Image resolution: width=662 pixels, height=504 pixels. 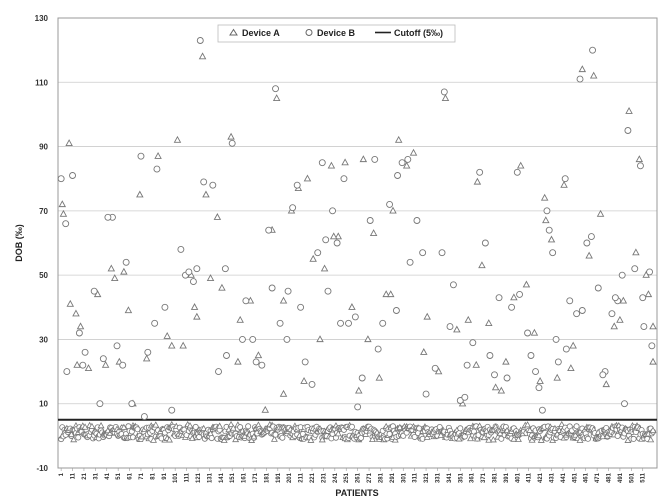 I want to click on x-tick-label: 81, so click(x=153, y=475).